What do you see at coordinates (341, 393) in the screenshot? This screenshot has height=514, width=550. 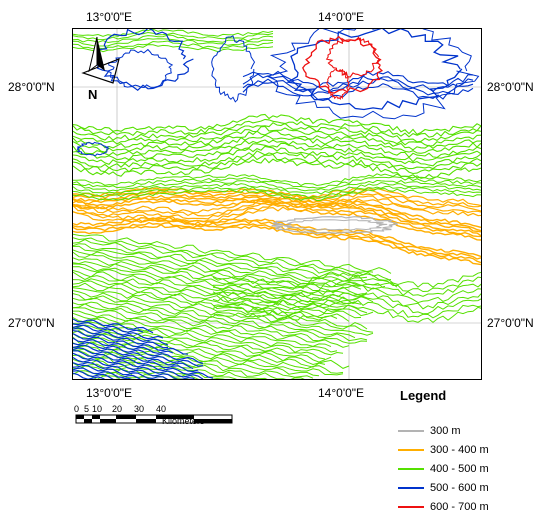 I see `bottom-tick-14e: 14°0'0"E` at bounding box center [341, 393].